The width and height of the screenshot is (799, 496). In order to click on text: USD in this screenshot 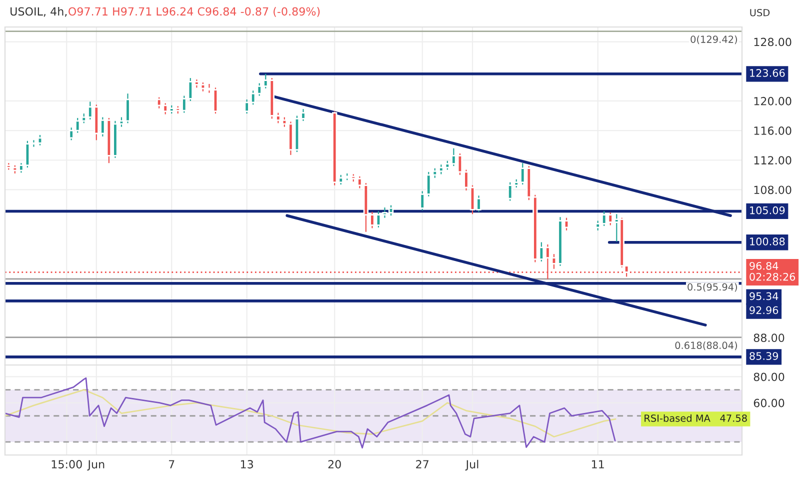, I will do `click(760, 12)`.